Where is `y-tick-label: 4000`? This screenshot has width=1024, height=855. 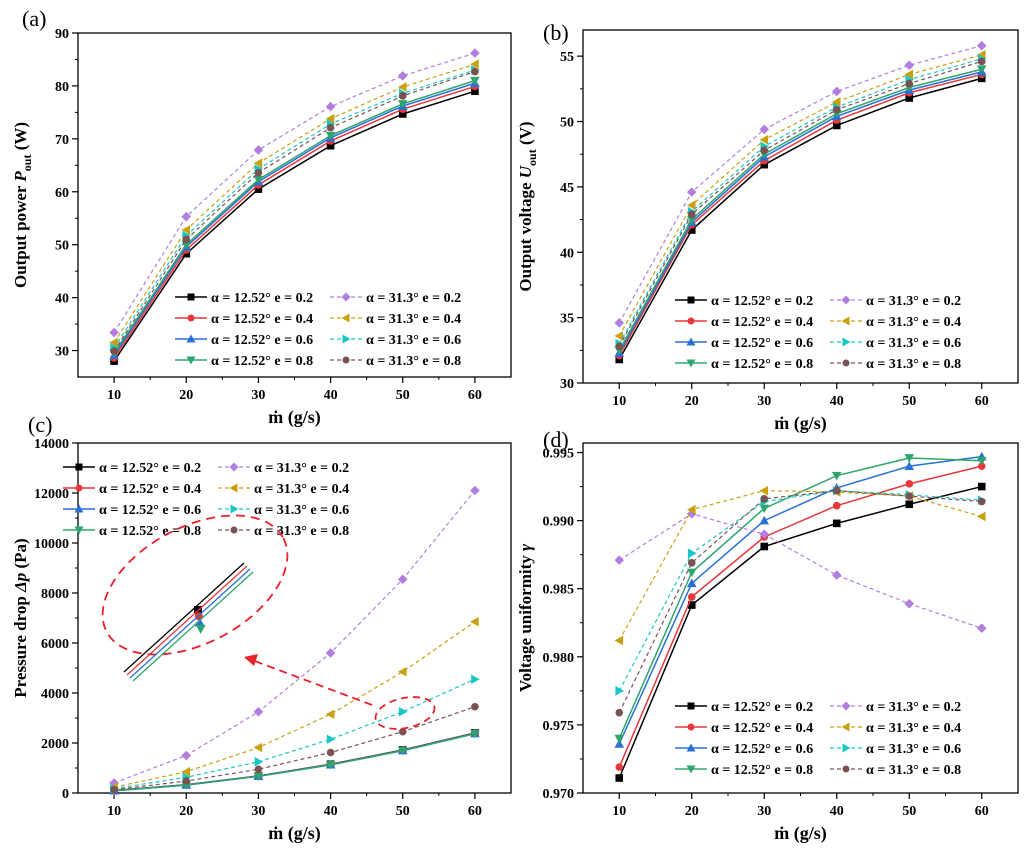 y-tick-label: 4000 is located at coordinates (55, 694).